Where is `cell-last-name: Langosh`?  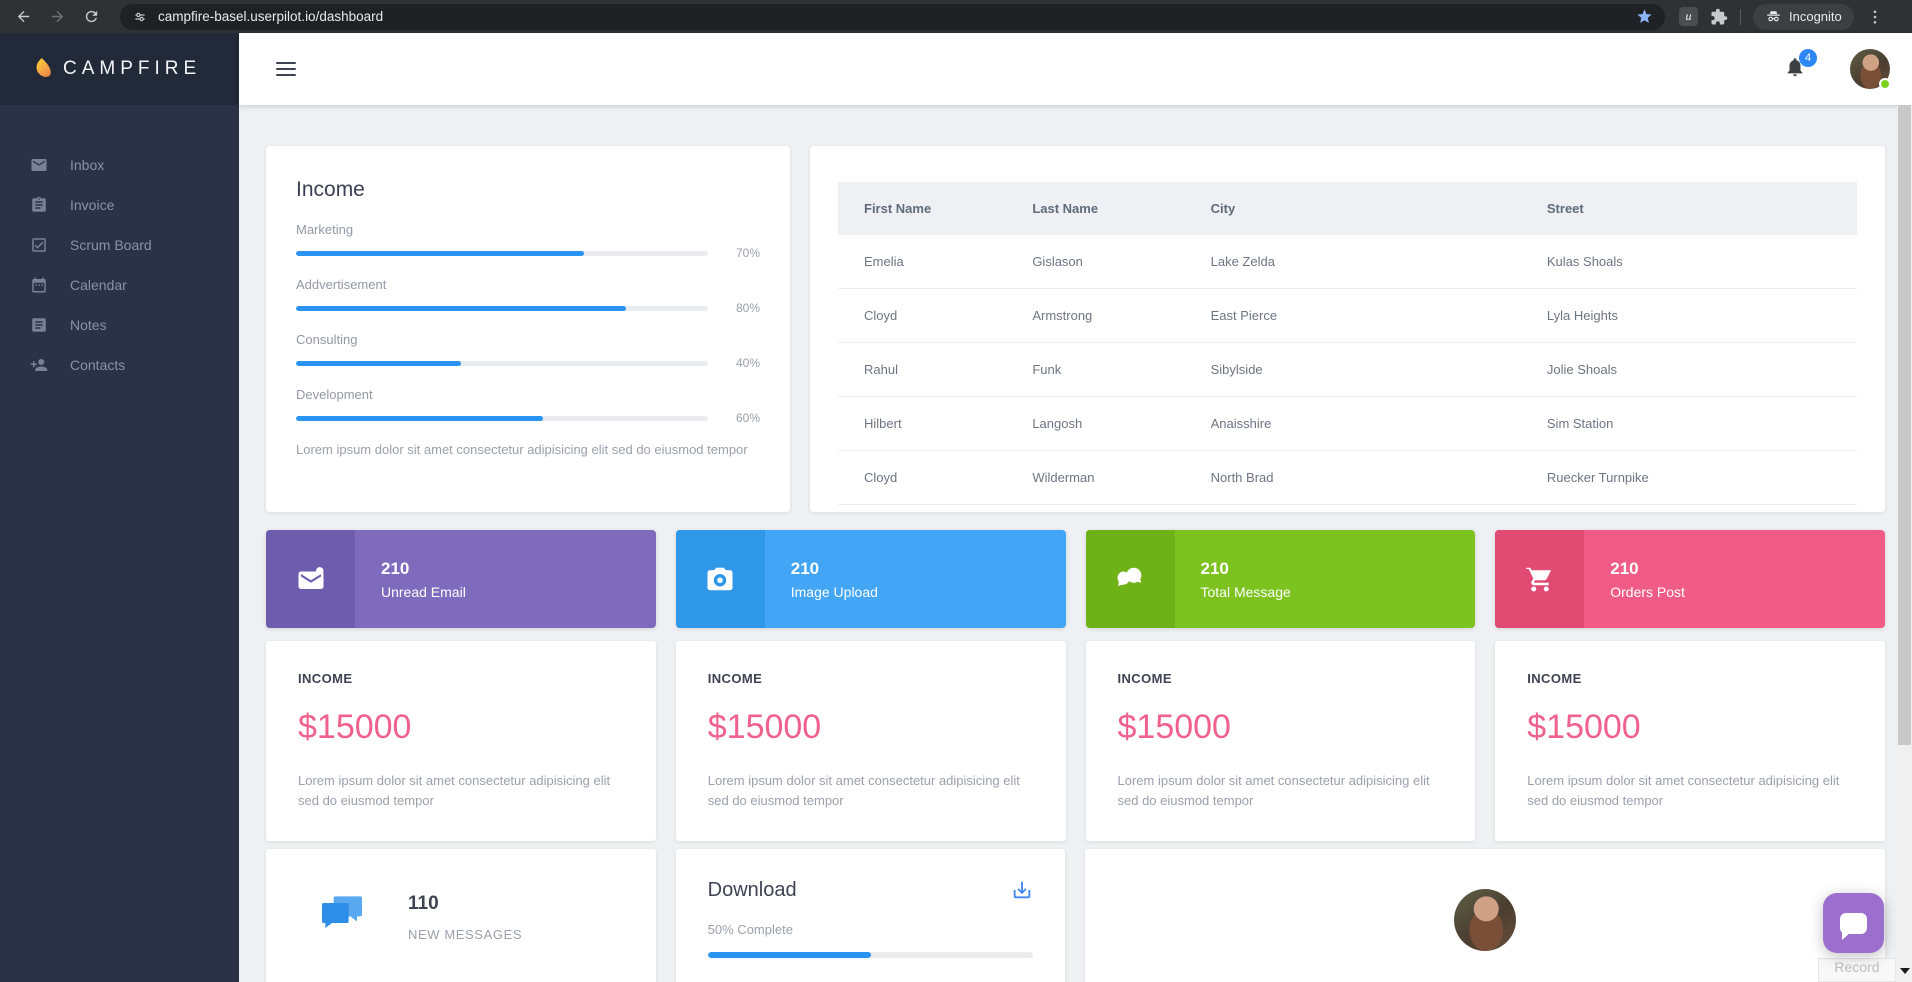 cell-last-name: Langosh is located at coordinates (1105, 423).